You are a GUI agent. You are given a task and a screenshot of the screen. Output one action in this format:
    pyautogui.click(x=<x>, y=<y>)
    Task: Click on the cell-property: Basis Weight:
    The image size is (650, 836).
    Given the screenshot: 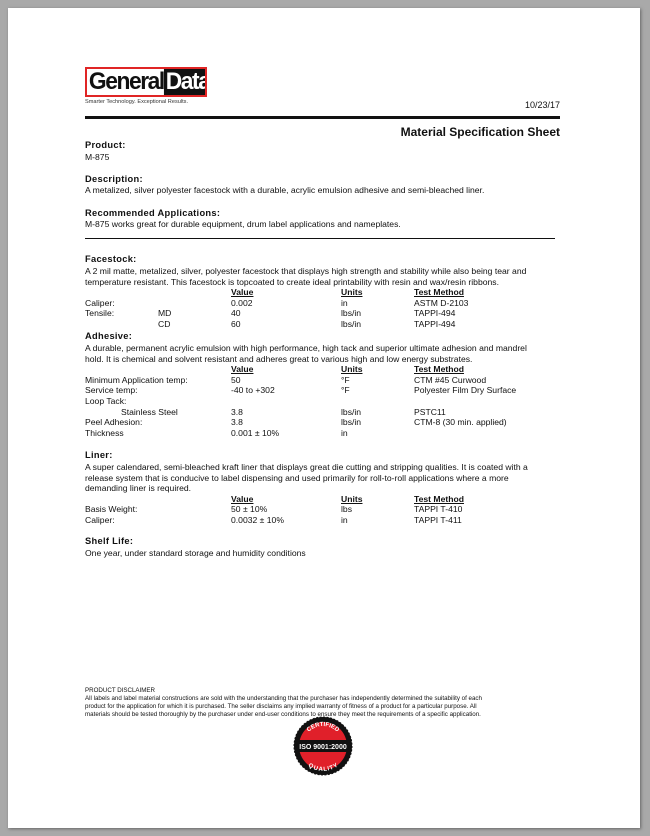 What is the action you would take?
    pyautogui.click(x=111, y=509)
    